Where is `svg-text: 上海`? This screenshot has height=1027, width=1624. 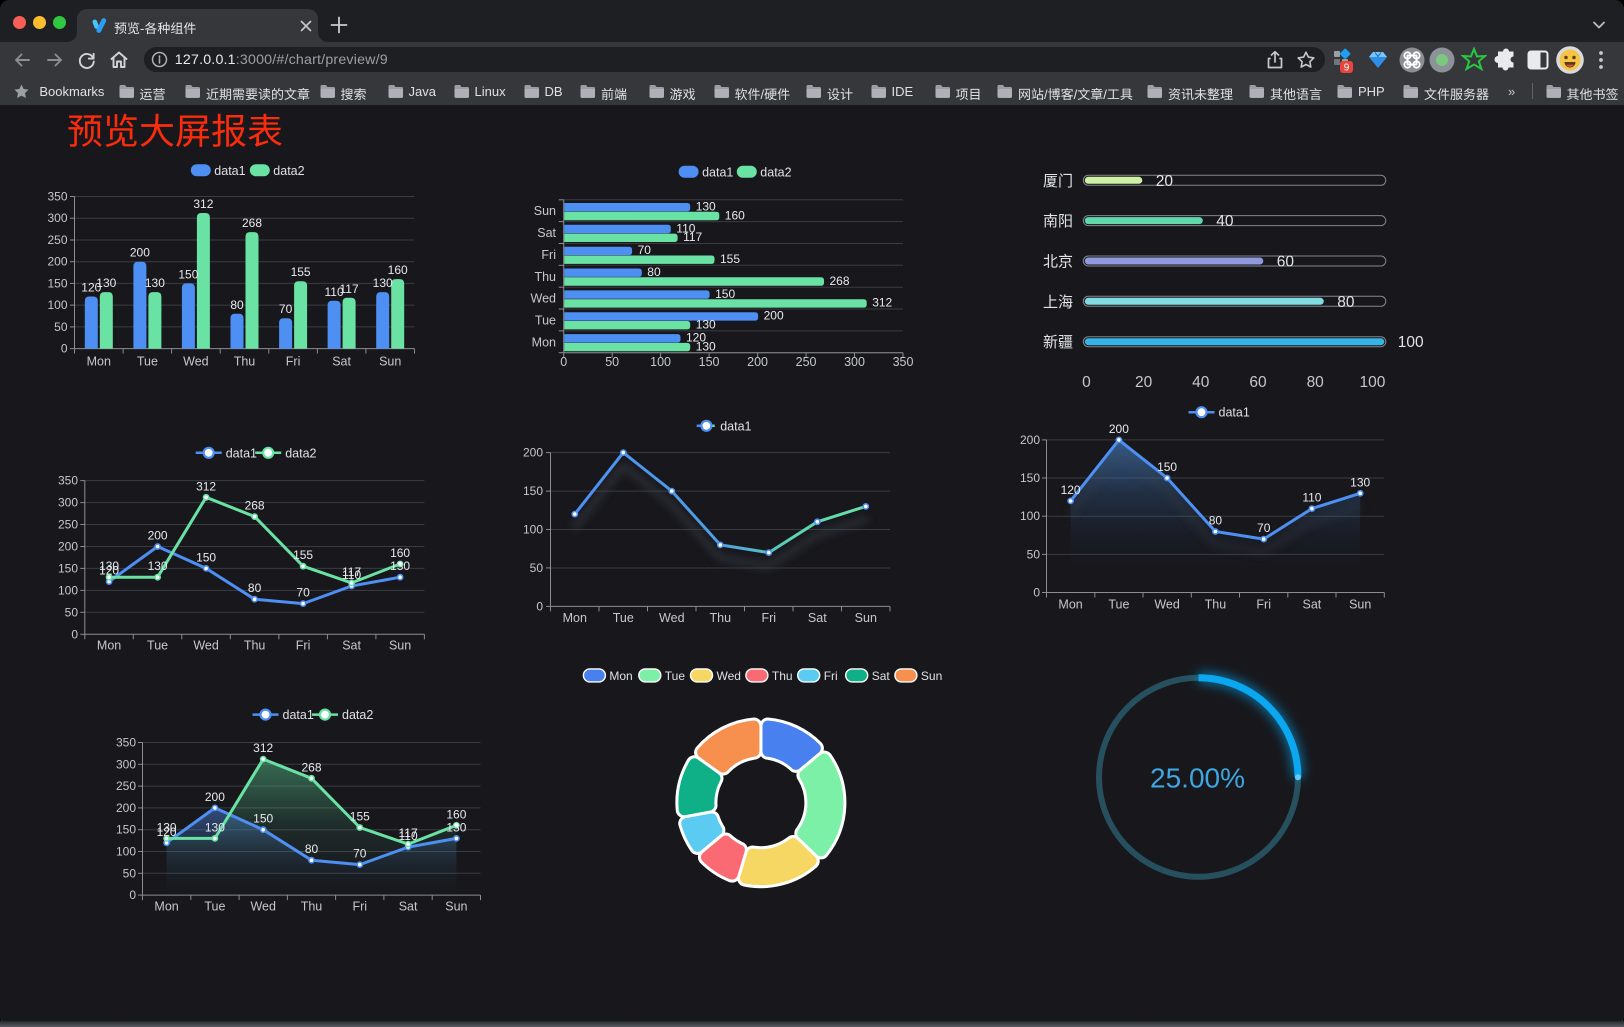
svg-text: 上海 is located at coordinates (1058, 302).